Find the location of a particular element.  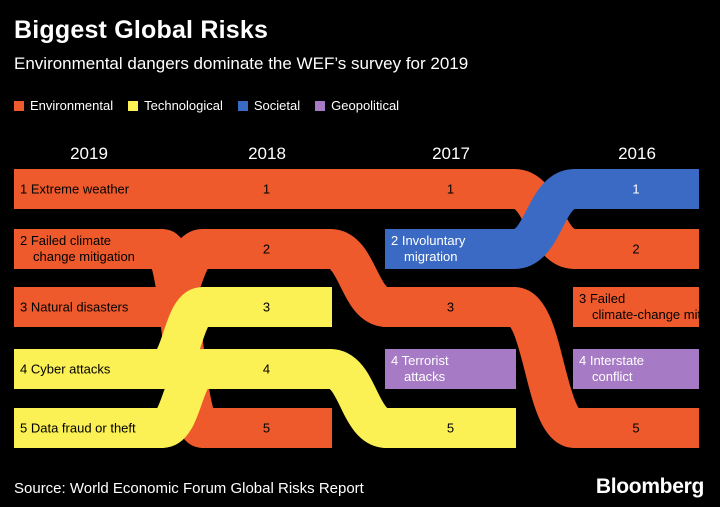

box-label-natural-disasters-2019: 3 Natural disasters is located at coordinates (74, 307).